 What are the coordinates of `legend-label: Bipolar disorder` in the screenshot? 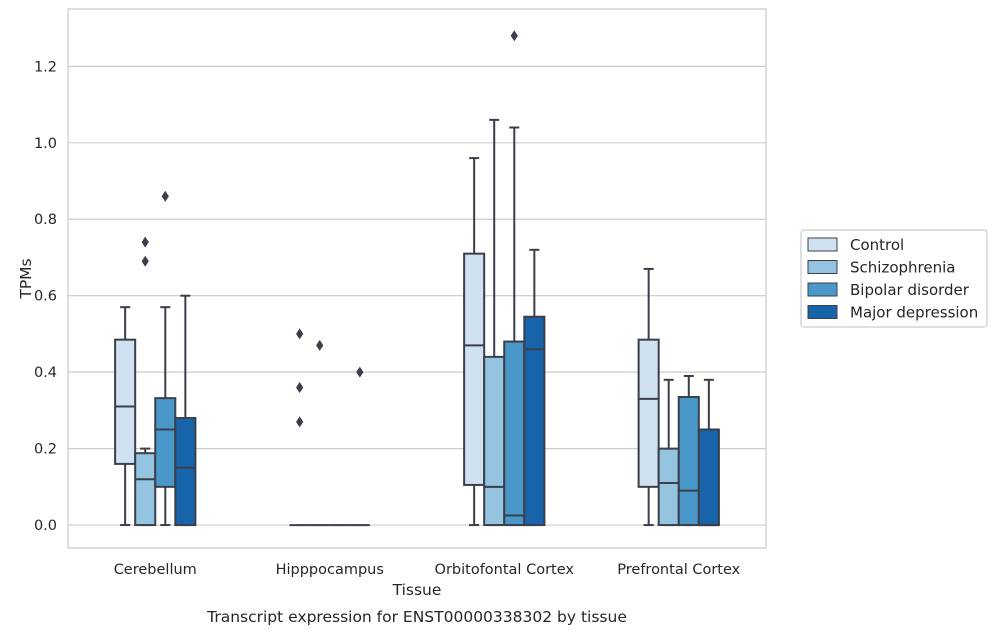 It's located at (910, 290).